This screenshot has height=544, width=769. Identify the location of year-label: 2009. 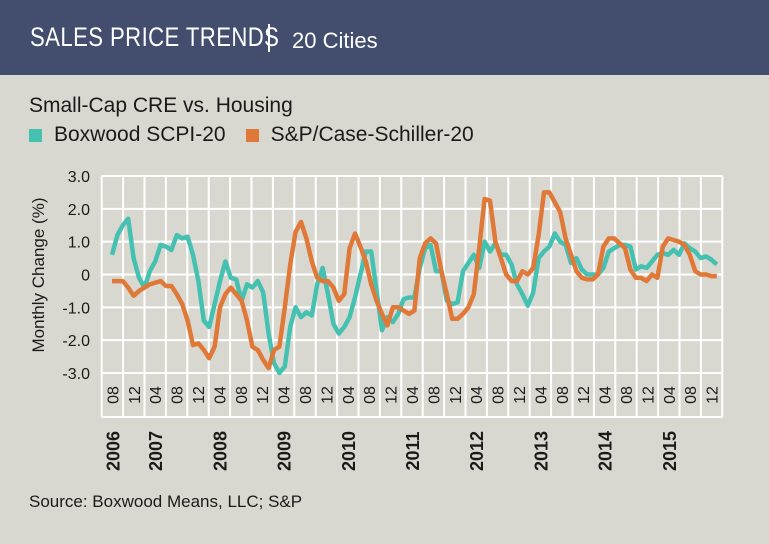
(285, 451).